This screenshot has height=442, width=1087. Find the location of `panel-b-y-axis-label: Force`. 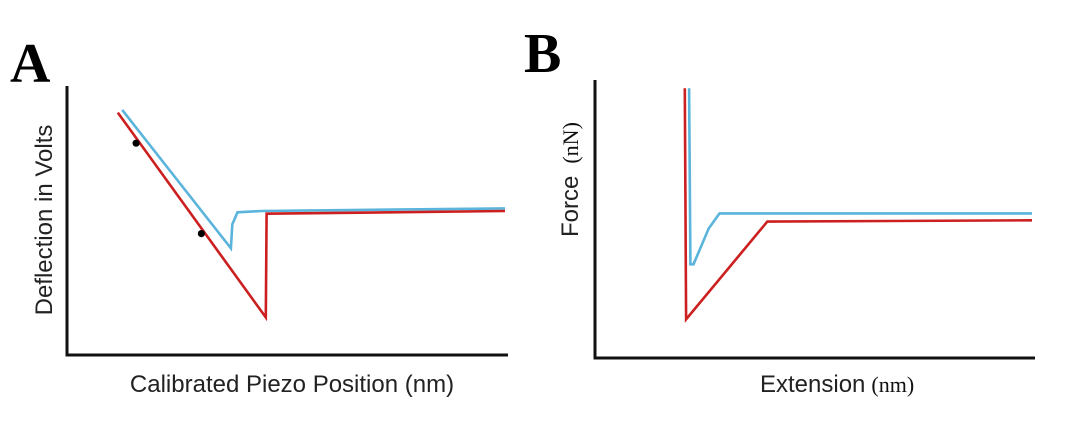

panel-b-y-axis-label: Force is located at coordinates (570, 206).